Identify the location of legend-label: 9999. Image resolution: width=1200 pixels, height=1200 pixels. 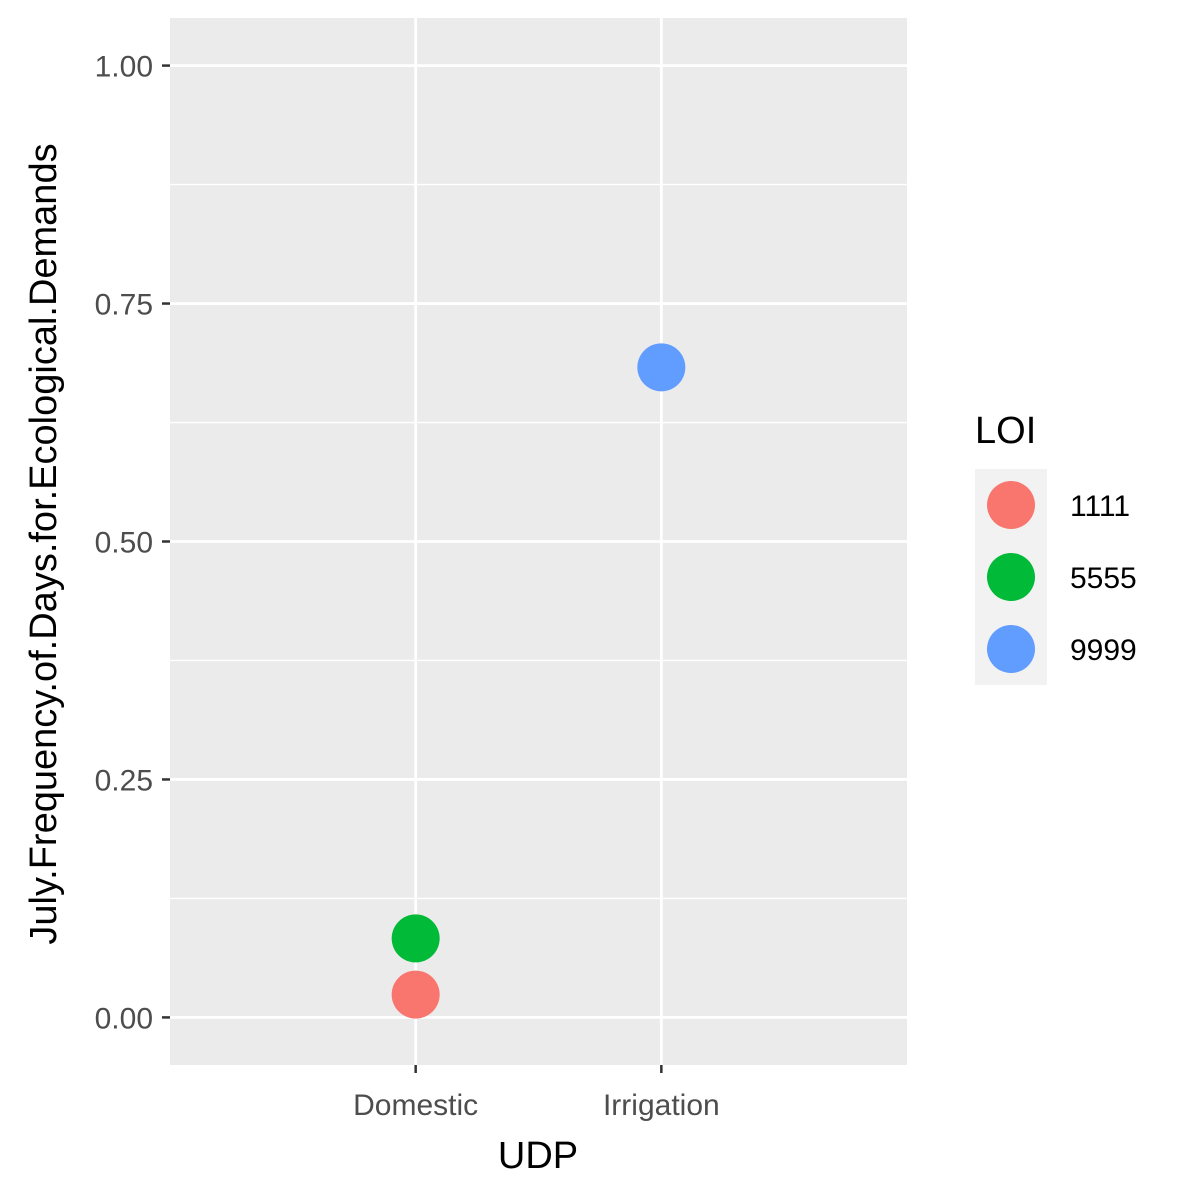
(1103, 650).